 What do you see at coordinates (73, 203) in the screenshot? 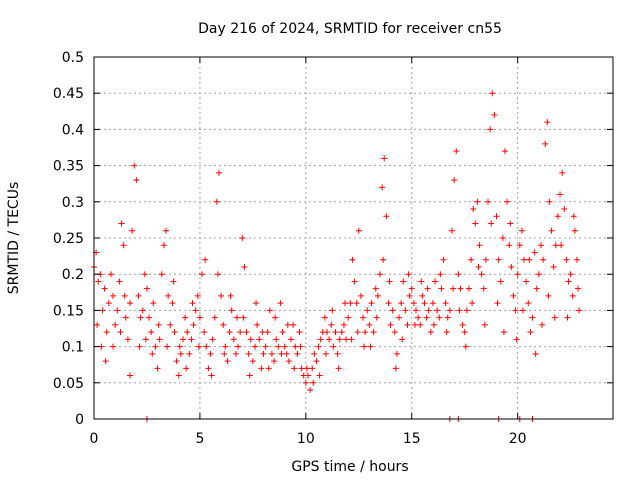
I see `y-tick-label: 0.3` at bounding box center [73, 203].